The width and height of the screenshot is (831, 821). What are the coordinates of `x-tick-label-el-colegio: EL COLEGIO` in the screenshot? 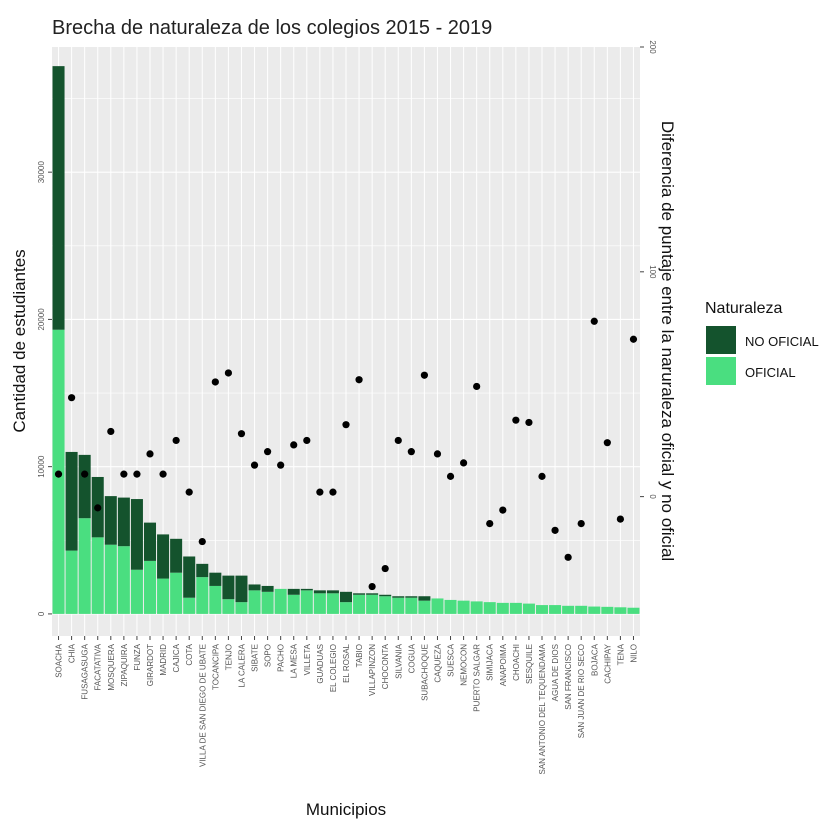 It's located at (333, 668).